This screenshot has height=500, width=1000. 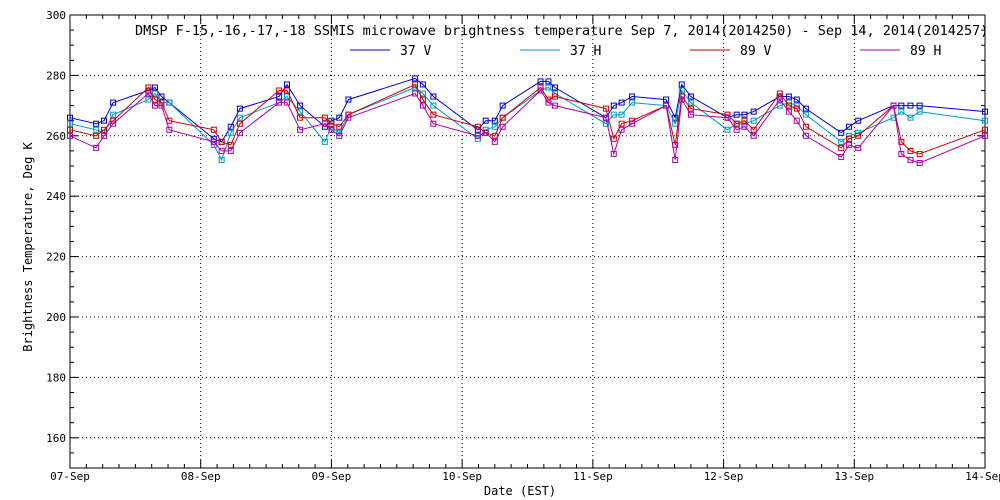 I want to click on y-tick-label: 180, so click(x=56, y=377).